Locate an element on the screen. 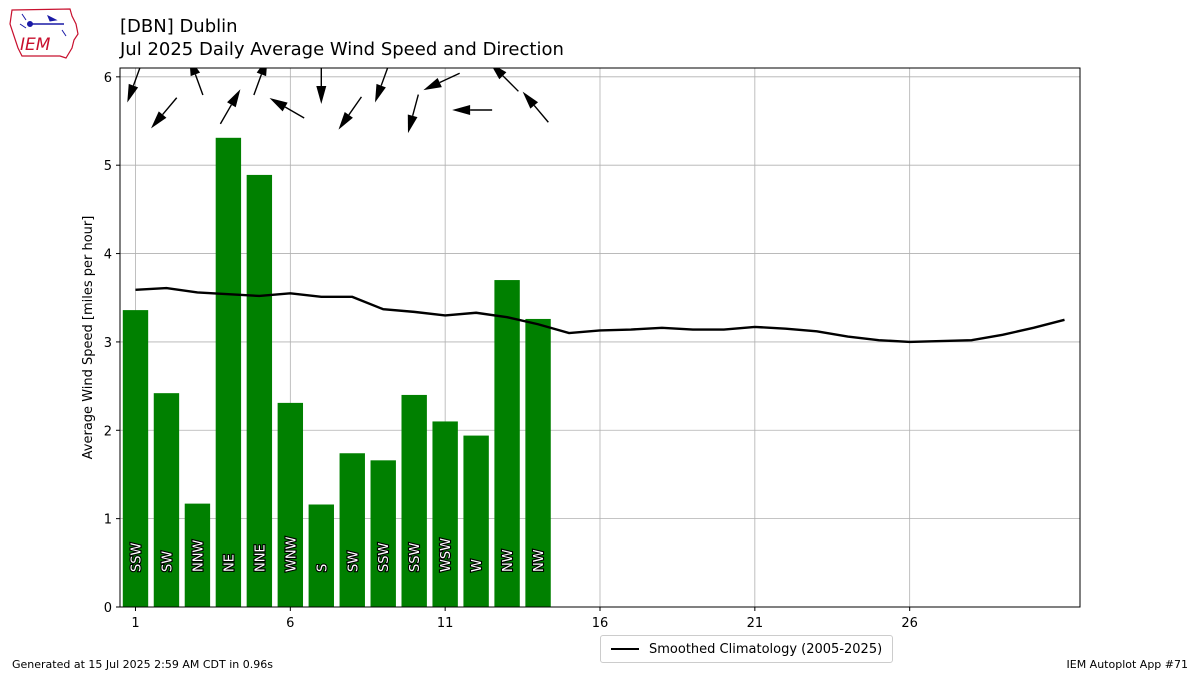  direction-label: NNW is located at coordinates (198, 556).